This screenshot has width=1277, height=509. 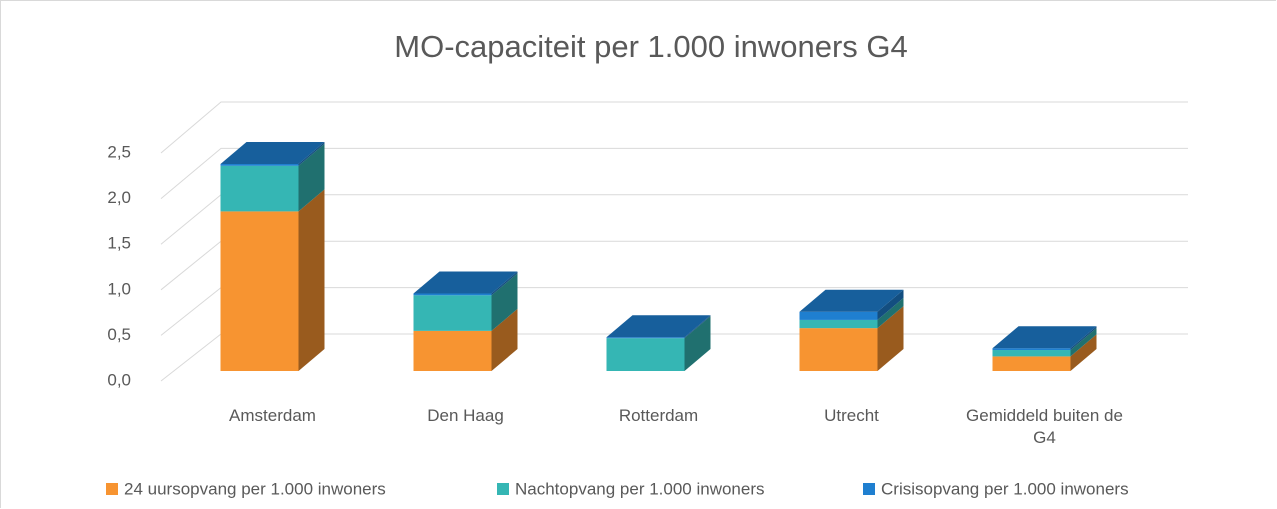 What do you see at coordinates (119, 379) in the screenshot?
I see `y-tick-label: 0,0` at bounding box center [119, 379].